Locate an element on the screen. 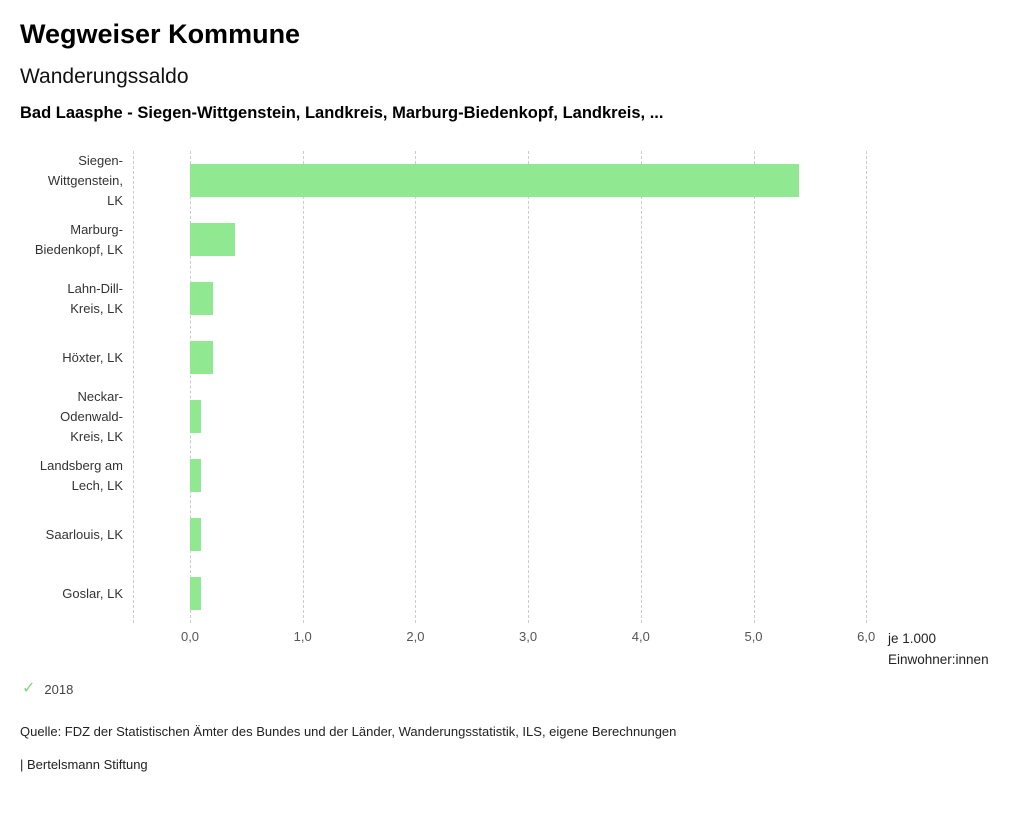  category-label: Siegen- Wittgenstein, LK is located at coordinates (85, 180).